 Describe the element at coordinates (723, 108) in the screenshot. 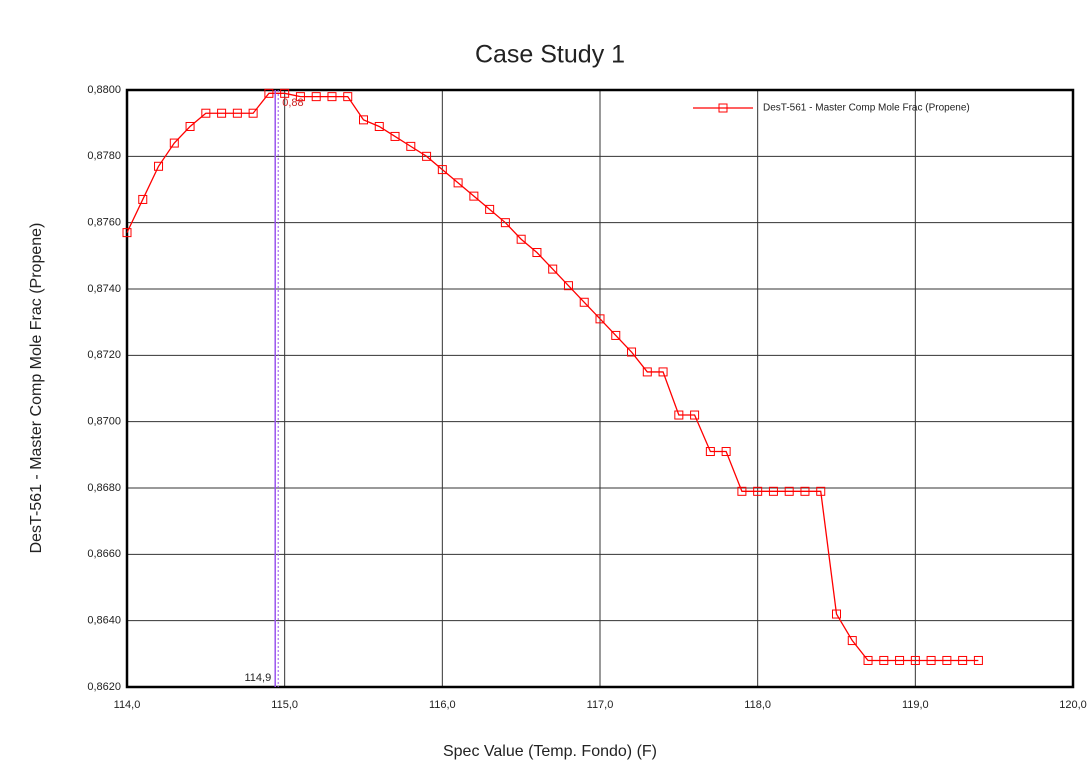

I see `legend-marker` at that location.